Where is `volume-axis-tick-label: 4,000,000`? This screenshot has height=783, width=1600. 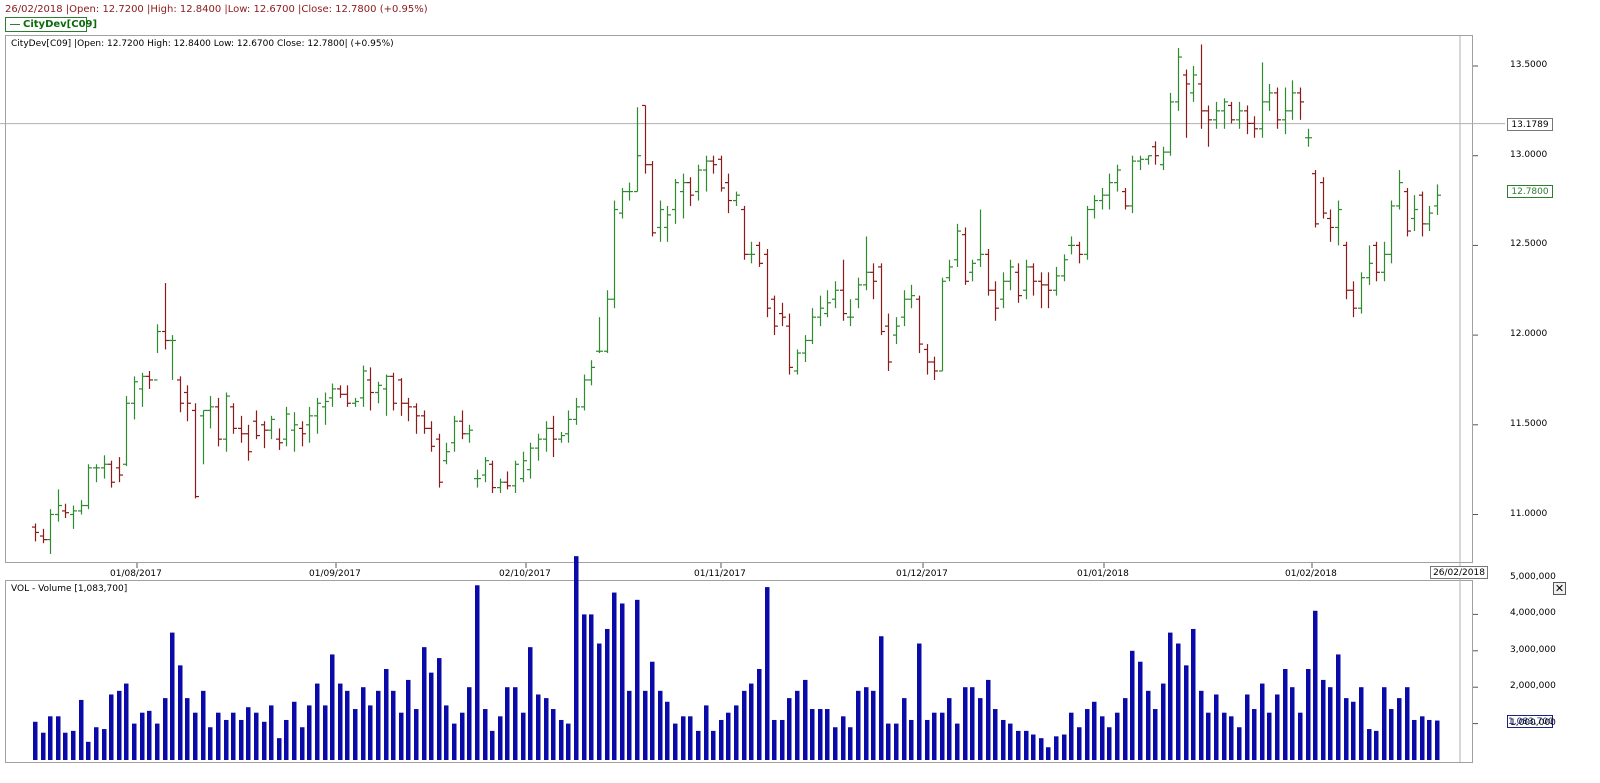
volume-axis-tick-label: 4,000,000 is located at coordinates (1533, 613).